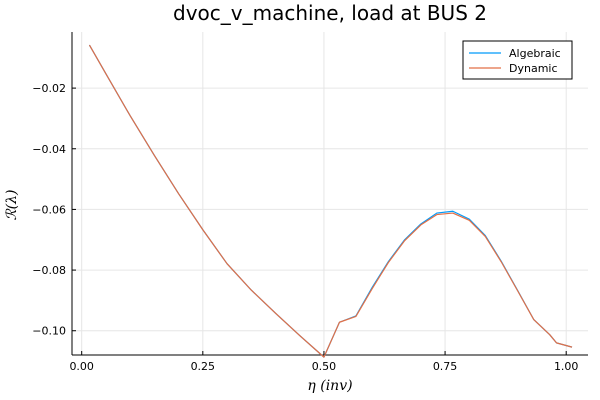  I want to click on legend-box, so click(517, 60).